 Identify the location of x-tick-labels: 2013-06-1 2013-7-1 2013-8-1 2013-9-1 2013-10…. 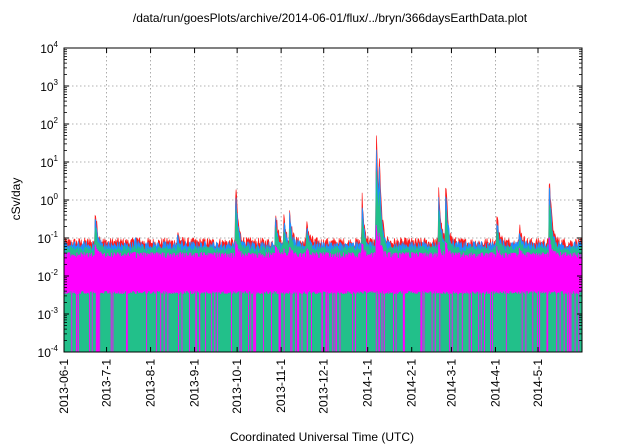
(301, 386).